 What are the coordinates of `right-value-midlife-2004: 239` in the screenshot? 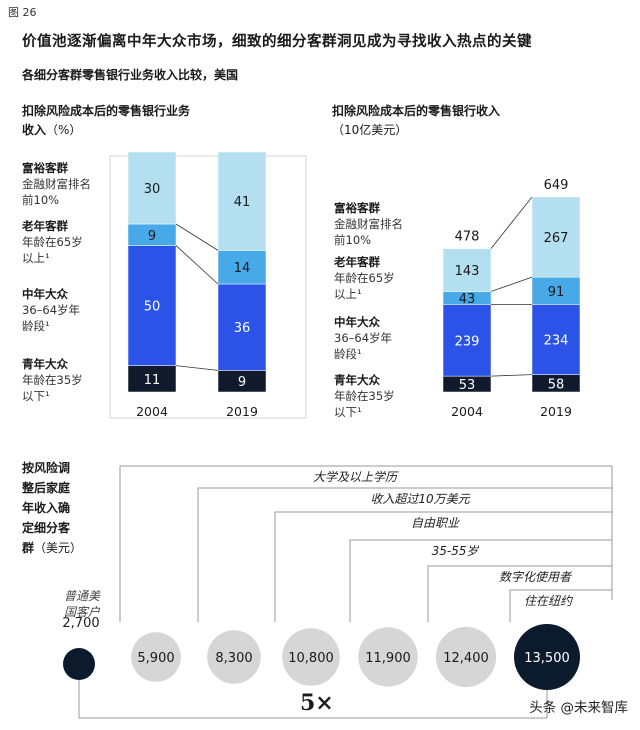 It's located at (467, 341).